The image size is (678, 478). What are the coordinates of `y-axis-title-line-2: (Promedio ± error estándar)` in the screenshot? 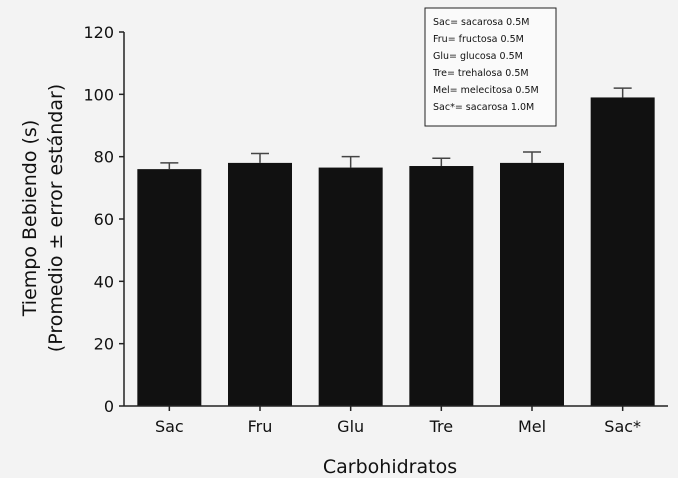 It's located at (56, 218).